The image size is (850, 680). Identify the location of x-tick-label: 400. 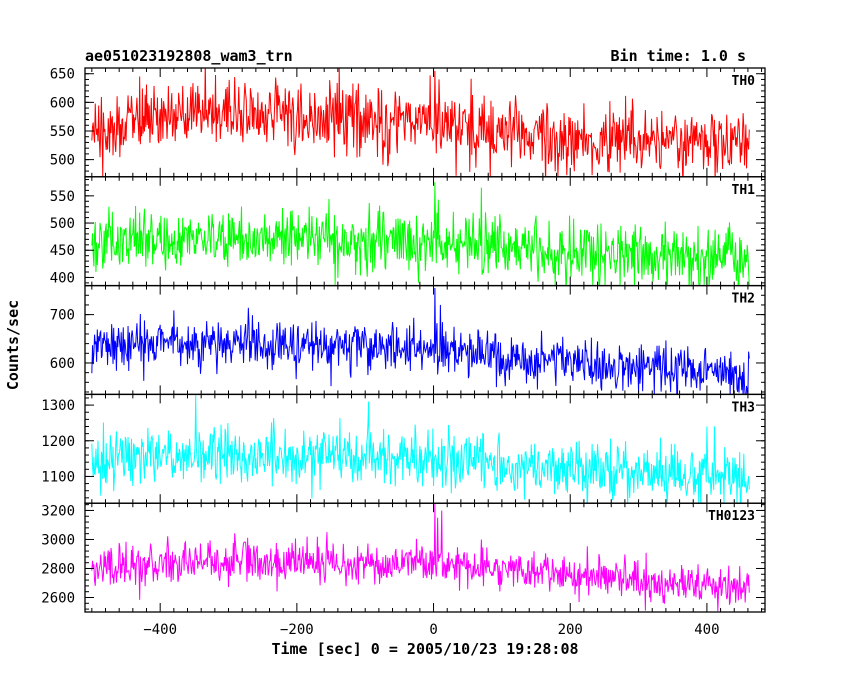
(706, 630).